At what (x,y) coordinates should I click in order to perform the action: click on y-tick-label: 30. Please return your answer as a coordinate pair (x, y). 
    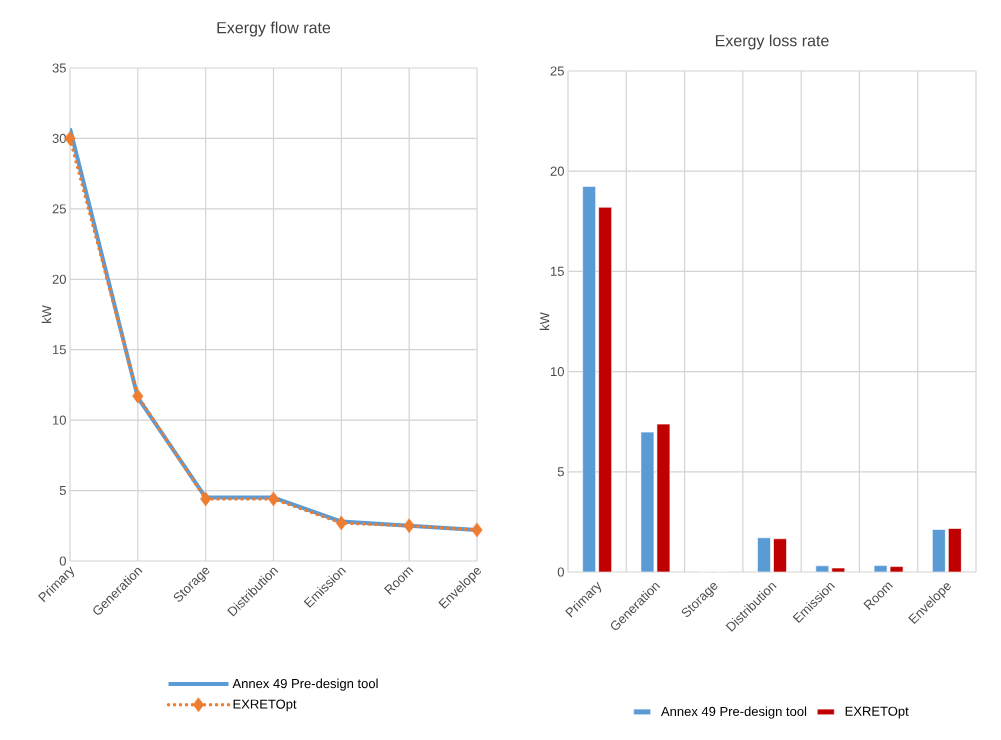
    Looking at the image, I should click on (59, 138).